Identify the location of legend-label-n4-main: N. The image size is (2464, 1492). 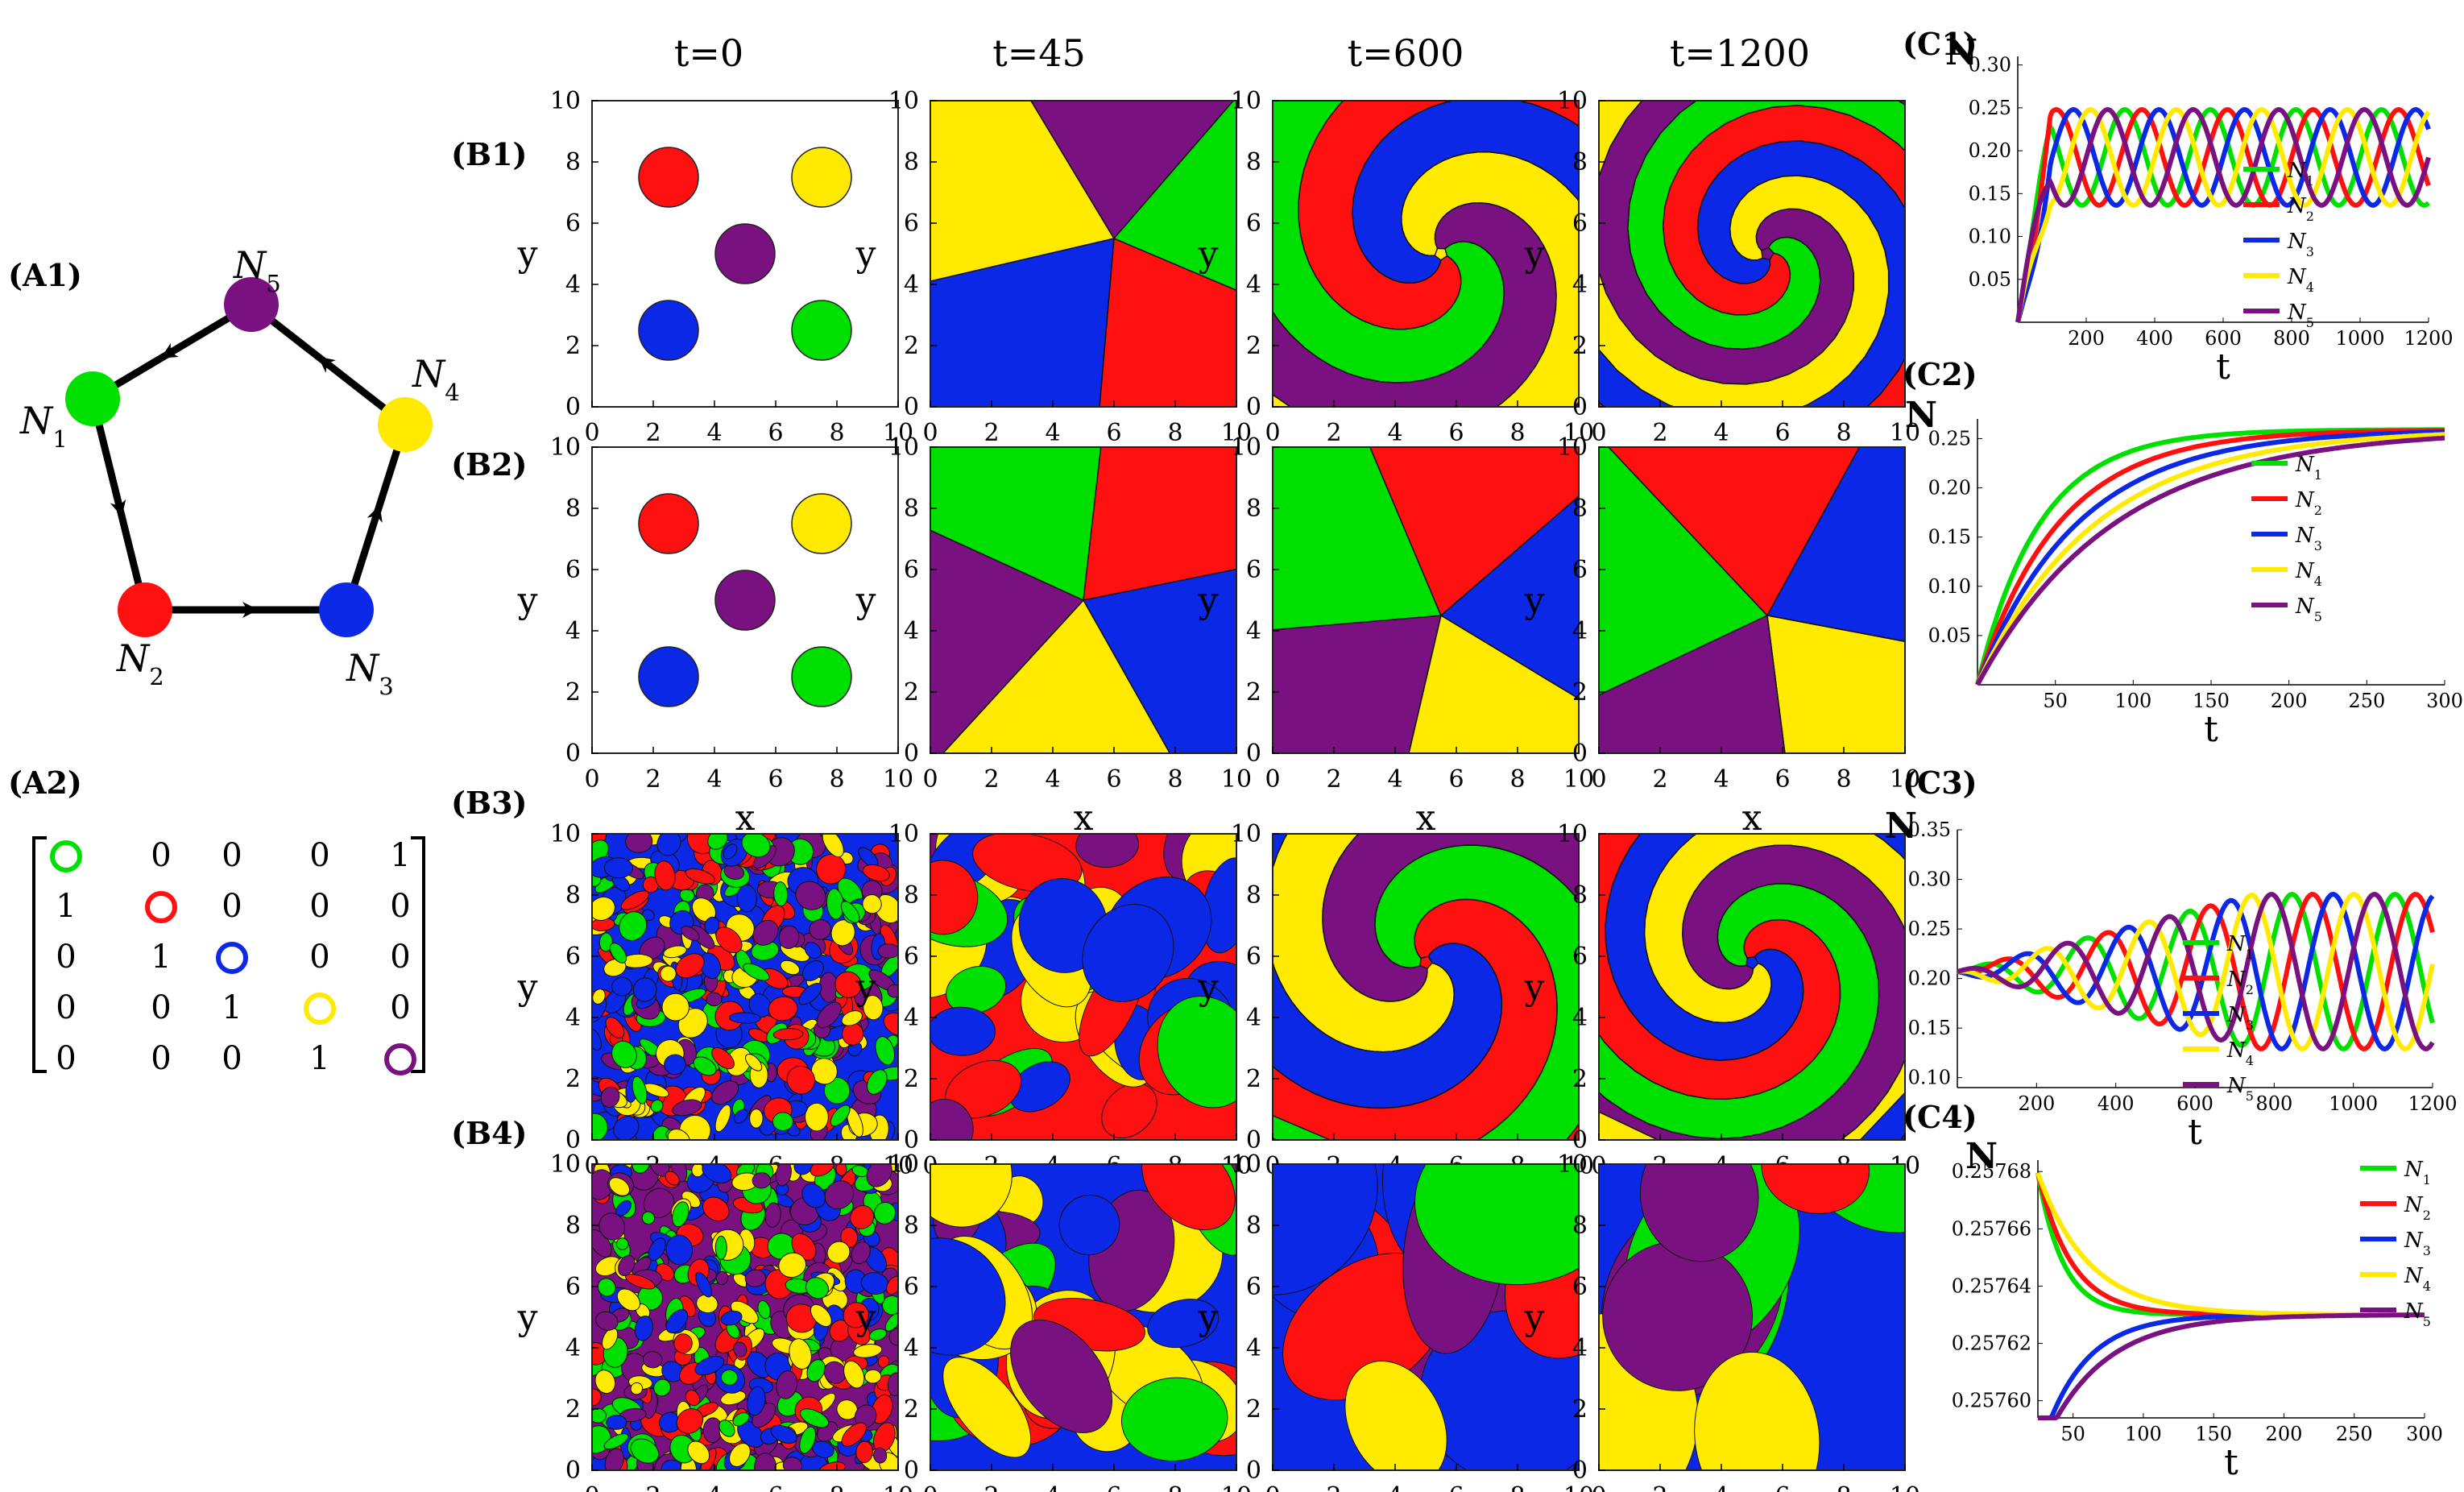
(2414, 1276).